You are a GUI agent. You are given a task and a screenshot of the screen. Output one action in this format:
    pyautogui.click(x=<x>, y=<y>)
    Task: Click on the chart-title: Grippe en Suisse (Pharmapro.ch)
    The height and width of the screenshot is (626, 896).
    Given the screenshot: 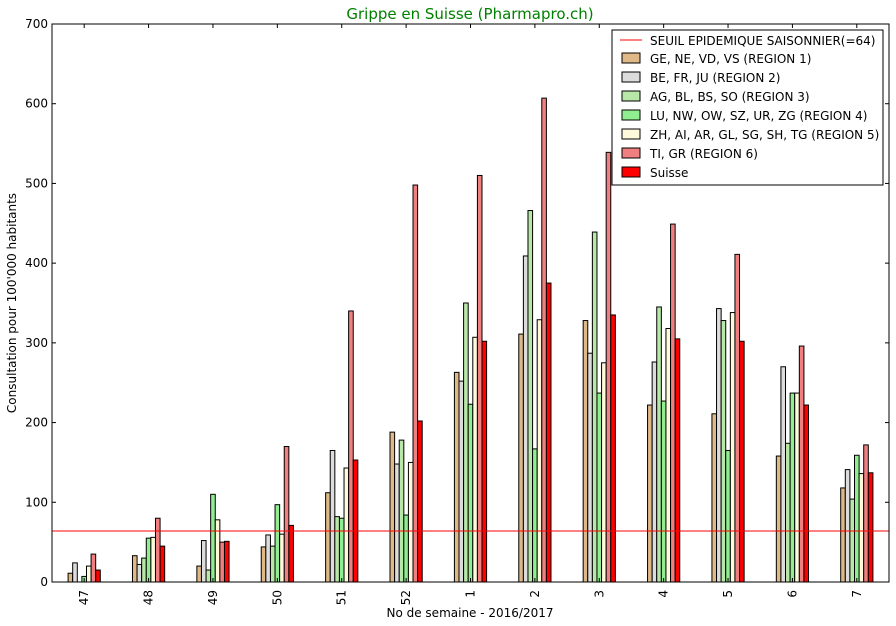 What is the action you would take?
    pyautogui.click(x=469, y=14)
    